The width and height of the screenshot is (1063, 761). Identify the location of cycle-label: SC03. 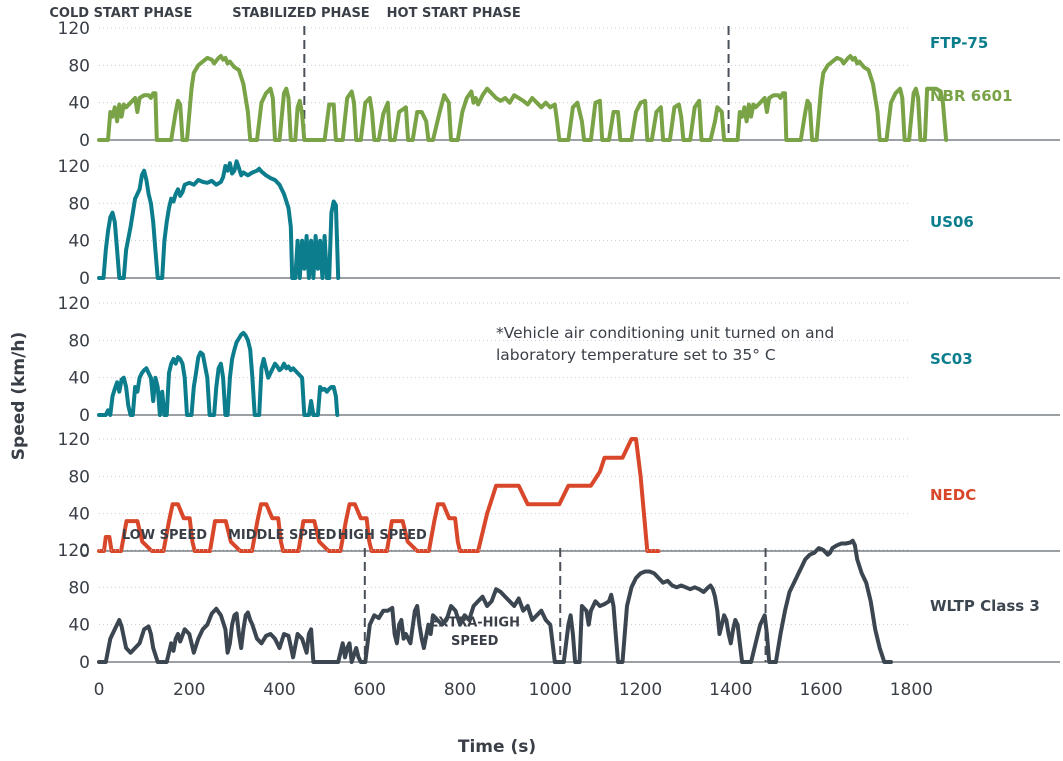
(951, 359).